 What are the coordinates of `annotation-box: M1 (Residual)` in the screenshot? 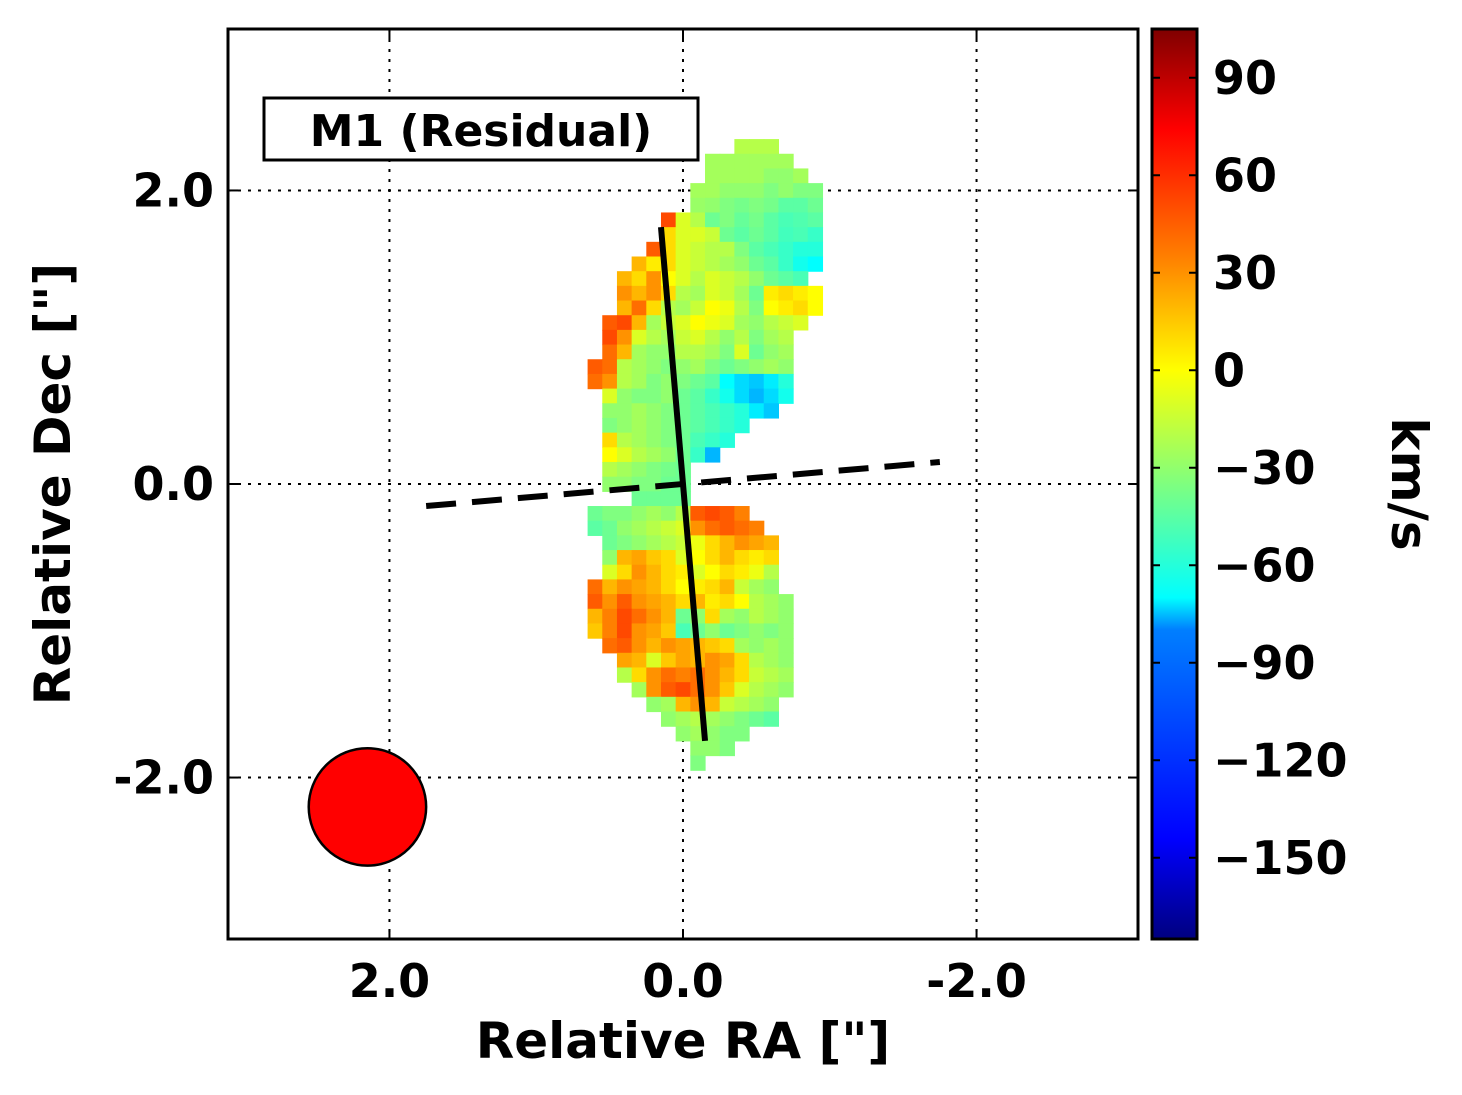 It's located at (481, 129).